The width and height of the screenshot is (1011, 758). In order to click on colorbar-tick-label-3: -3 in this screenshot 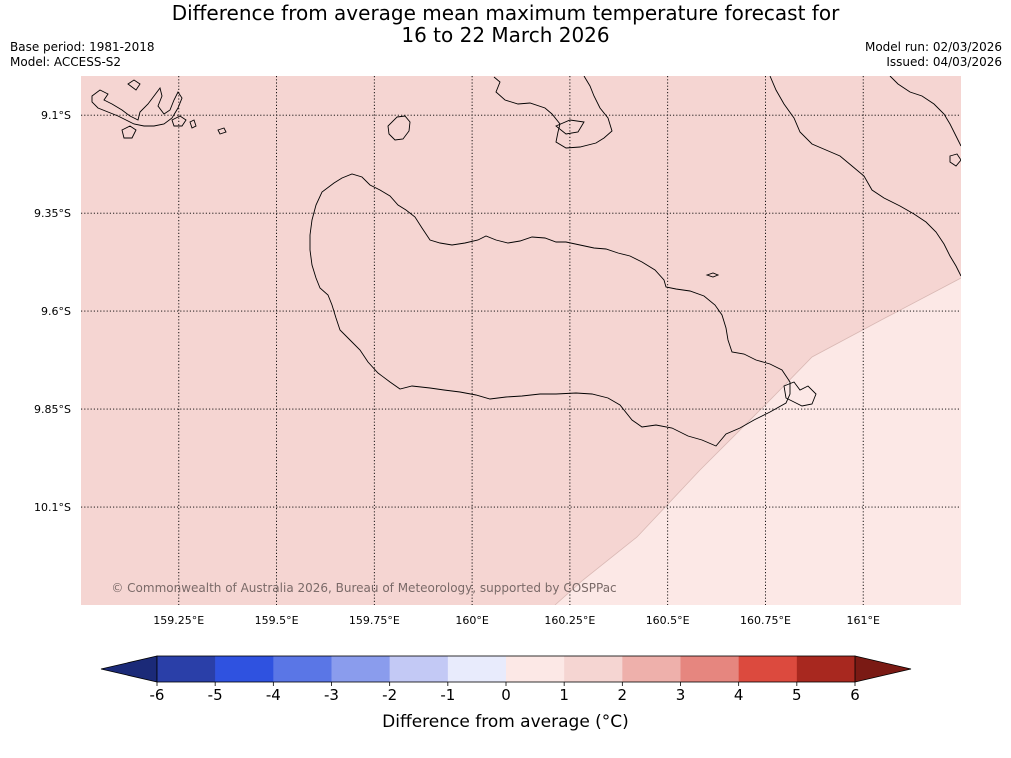, I will do `click(331, 695)`.